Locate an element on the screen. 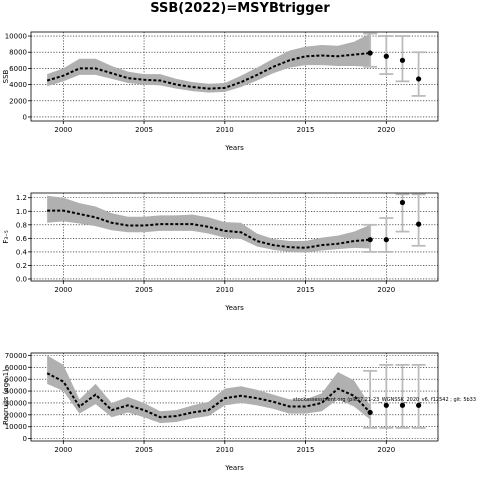  recruits-xtick-label: 2010 is located at coordinates (225, 450).